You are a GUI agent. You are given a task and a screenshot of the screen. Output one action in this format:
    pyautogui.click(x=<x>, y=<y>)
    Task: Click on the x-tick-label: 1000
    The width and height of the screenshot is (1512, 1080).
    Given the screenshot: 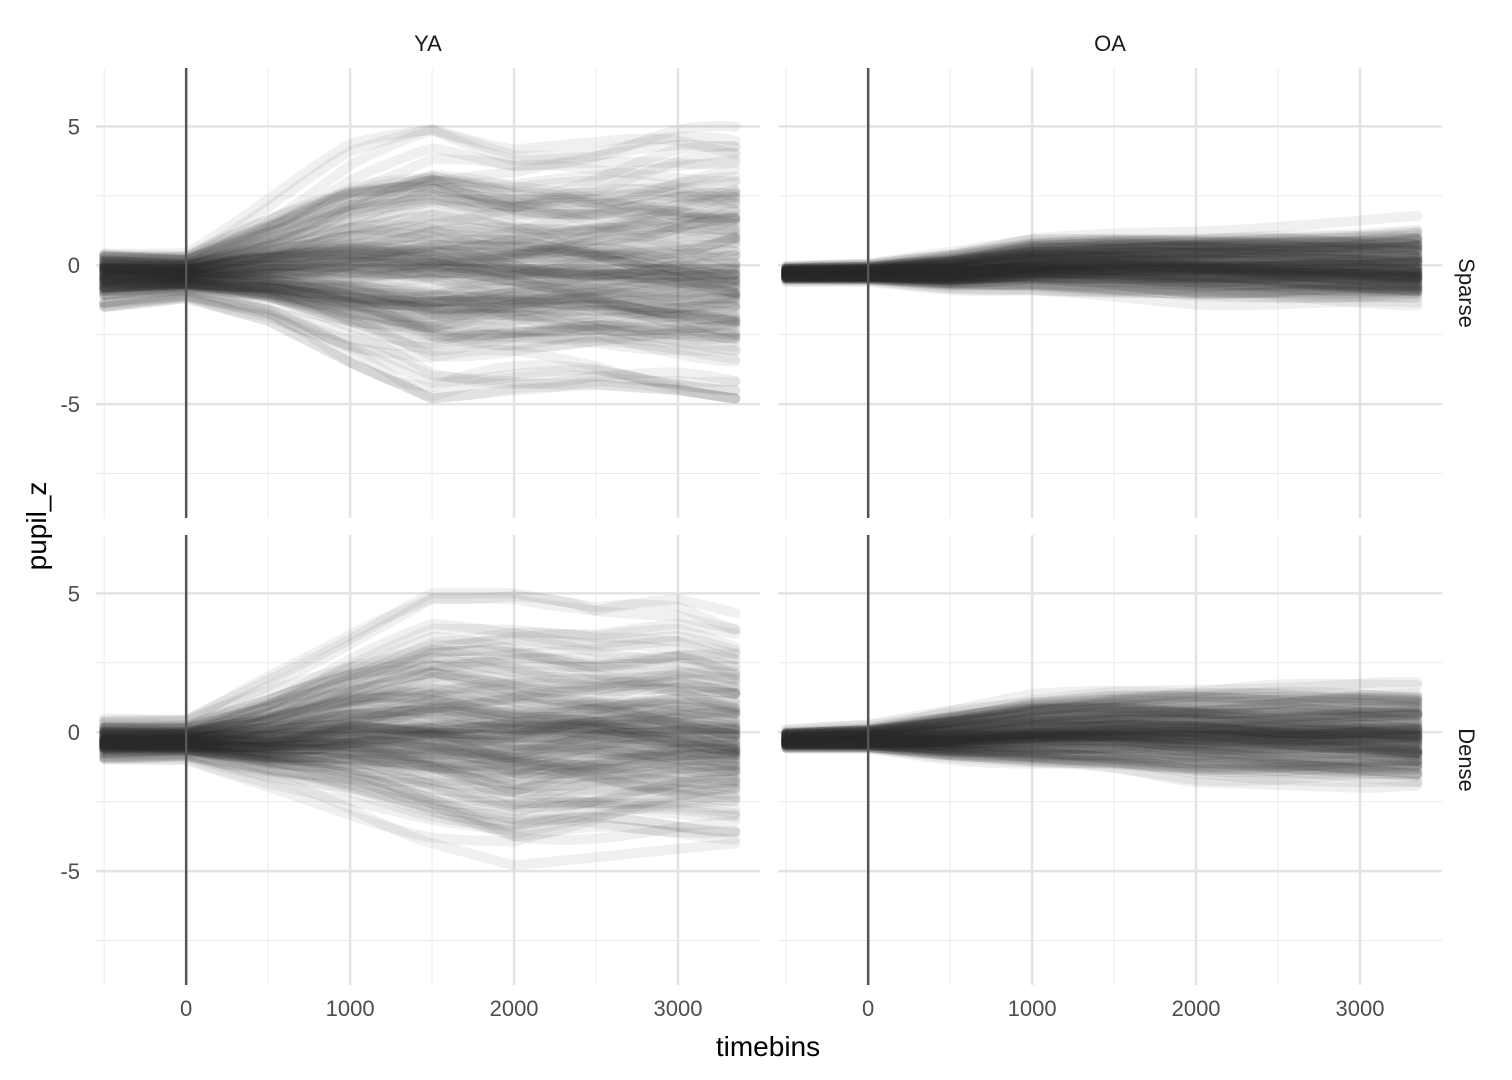 What is the action you would take?
    pyautogui.click(x=350, y=1008)
    